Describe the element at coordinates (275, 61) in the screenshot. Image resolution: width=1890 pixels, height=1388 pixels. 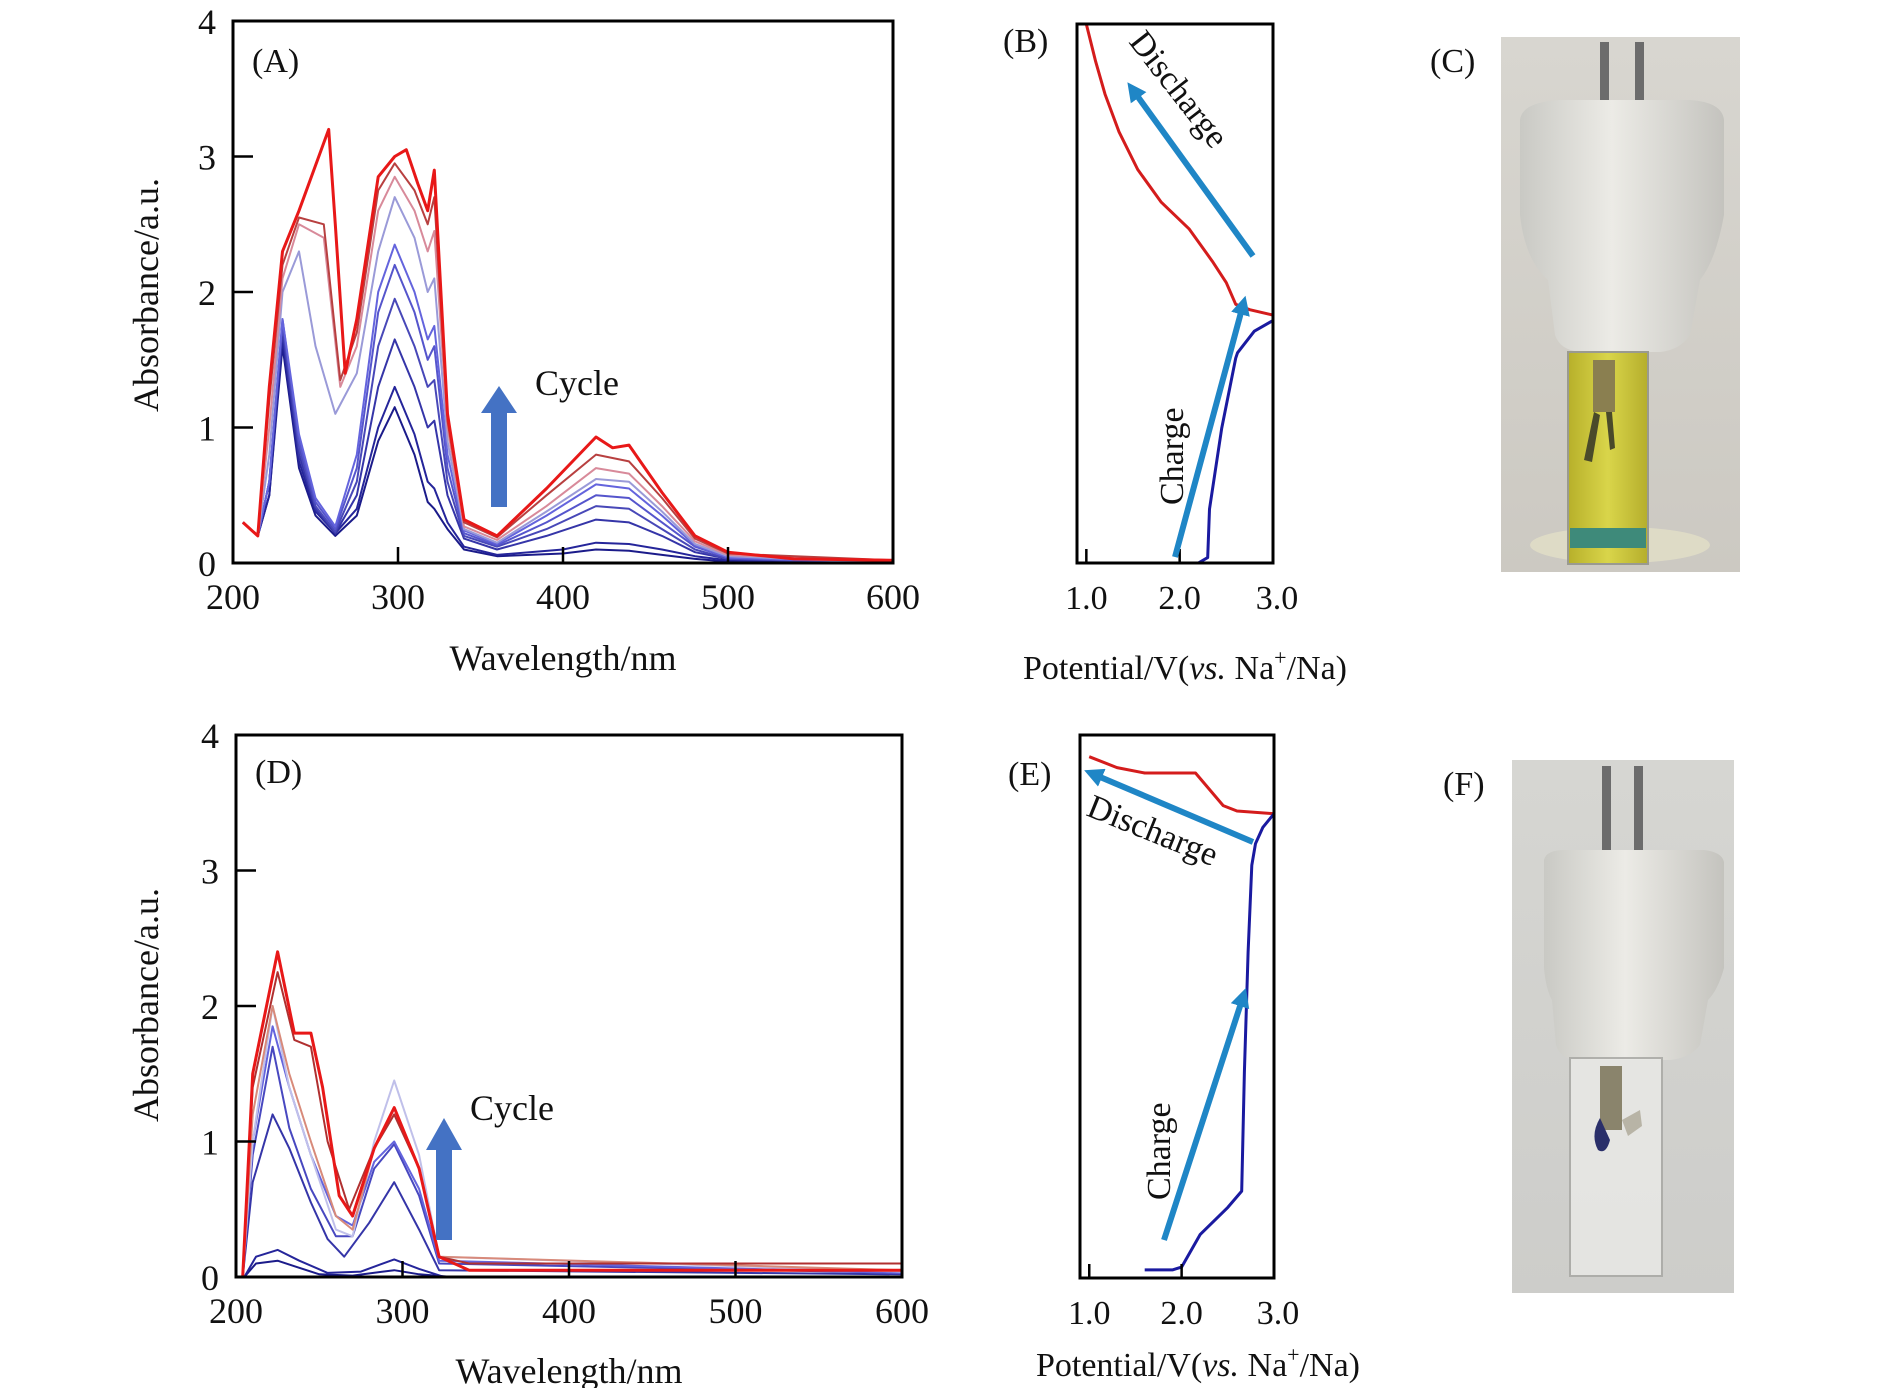
I see `panel-a-label: (A)` at that location.